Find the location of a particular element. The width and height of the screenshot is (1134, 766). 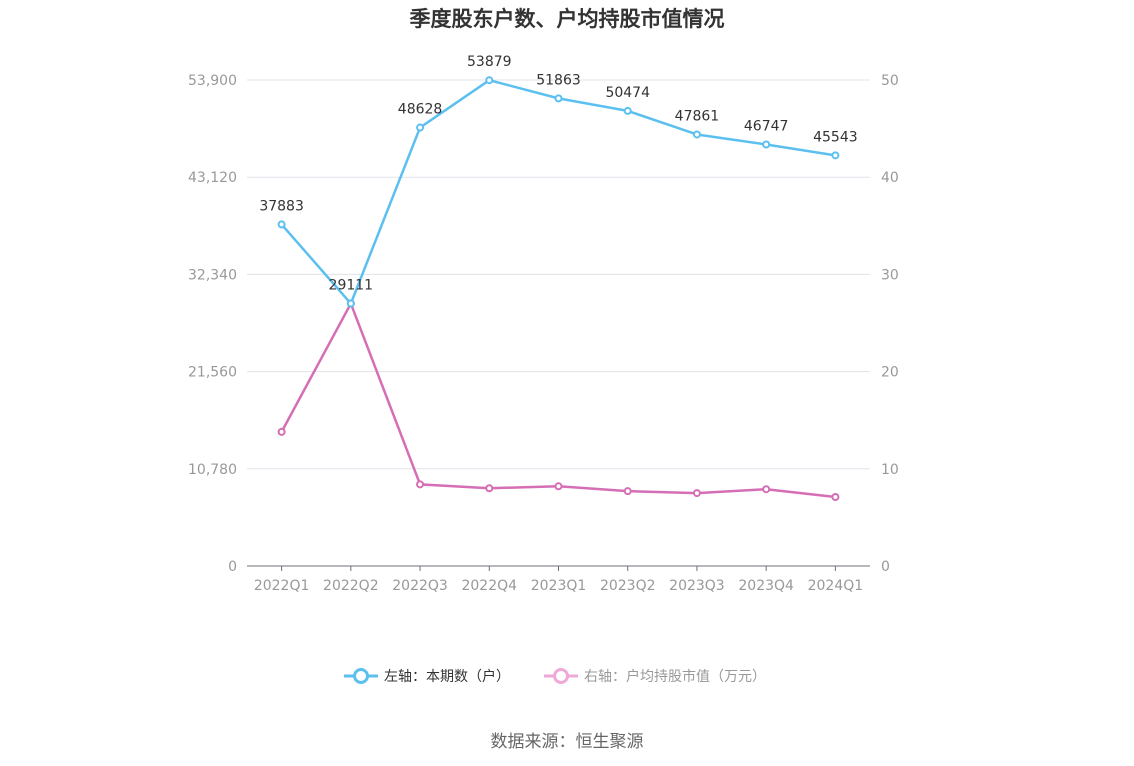

x-axis-tick-label: 2022Q1 is located at coordinates (282, 586).